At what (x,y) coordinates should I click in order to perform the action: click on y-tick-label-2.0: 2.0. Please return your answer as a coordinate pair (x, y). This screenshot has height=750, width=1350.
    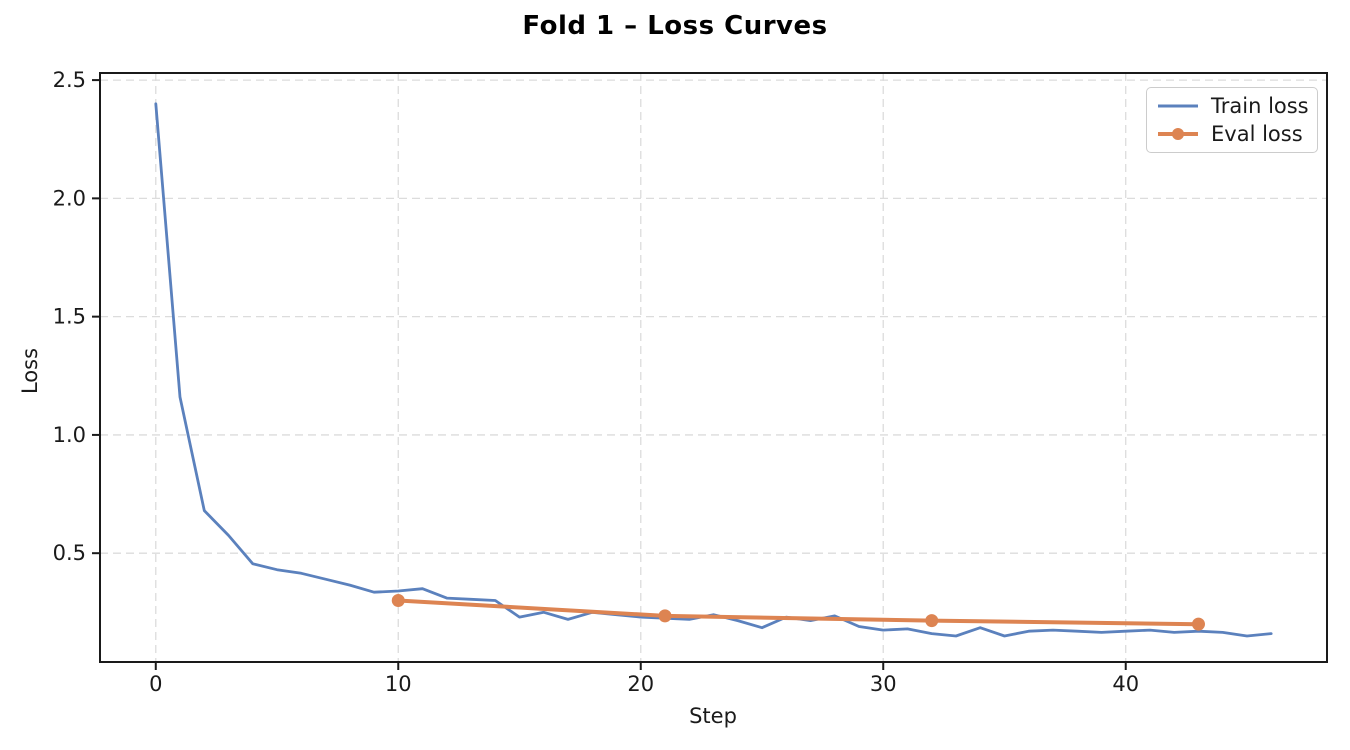
    Looking at the image, I should click on (69, 198).